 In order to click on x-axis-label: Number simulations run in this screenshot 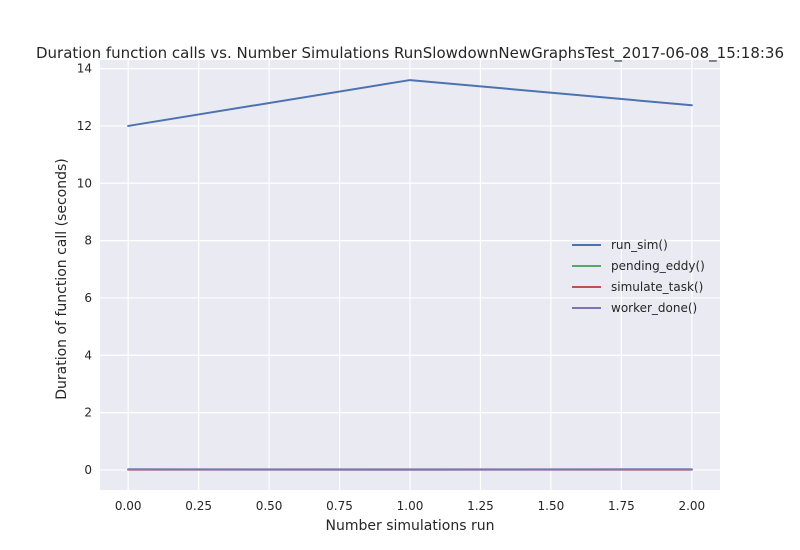, I will do `click(410, 526)`.